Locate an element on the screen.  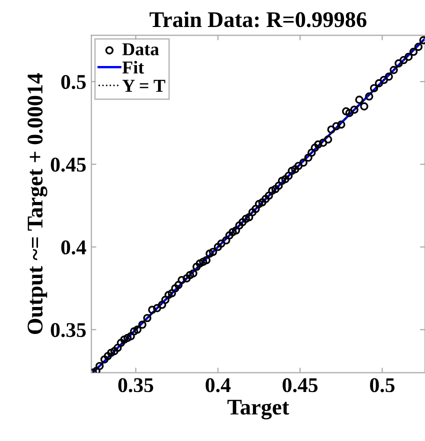
y-tick-label: 0.45 is located at coordinates (68, 165).